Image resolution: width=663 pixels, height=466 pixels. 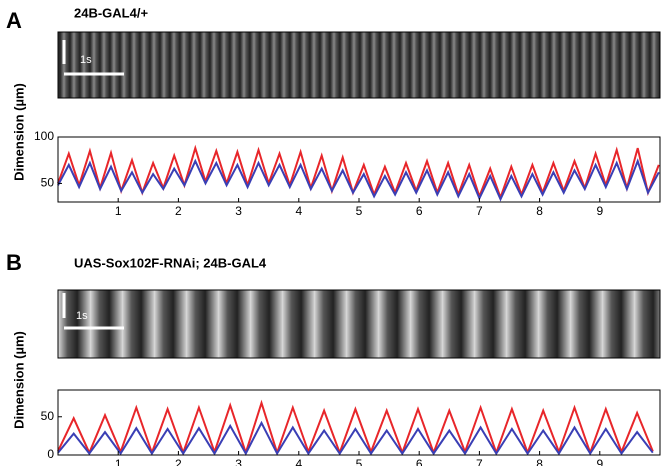 I want to click on plot-frame, so click(x=359, y=169).